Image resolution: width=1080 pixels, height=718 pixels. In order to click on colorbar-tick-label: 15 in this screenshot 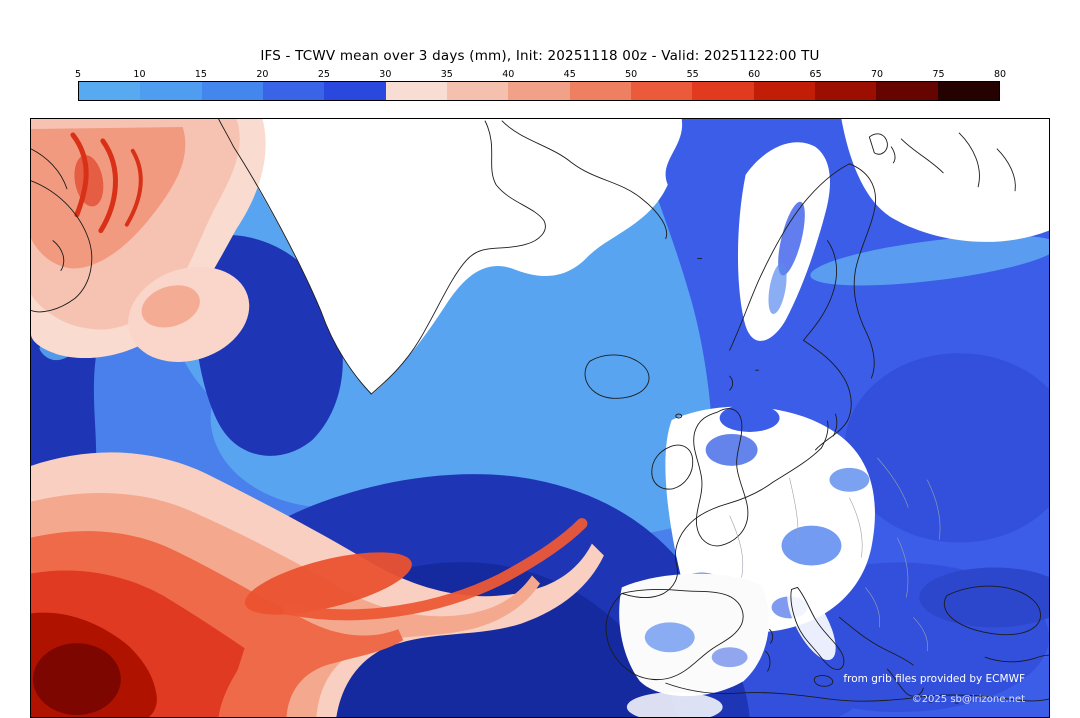, I will do `click(200, 74)`.